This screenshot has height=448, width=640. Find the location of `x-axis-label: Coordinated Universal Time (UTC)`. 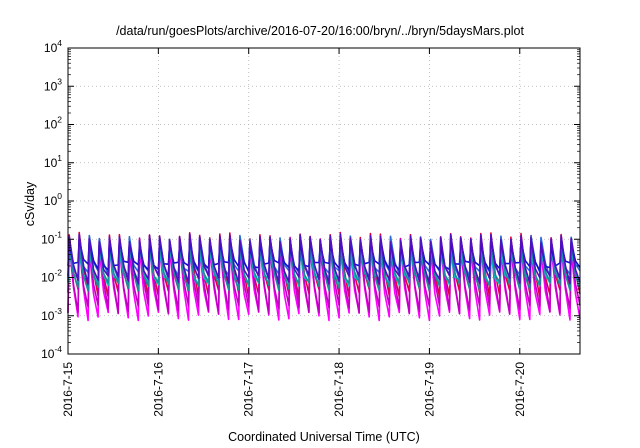

x-axis-label: Coordinated Universal Time (UTC) is located at coordinates (324, 437).